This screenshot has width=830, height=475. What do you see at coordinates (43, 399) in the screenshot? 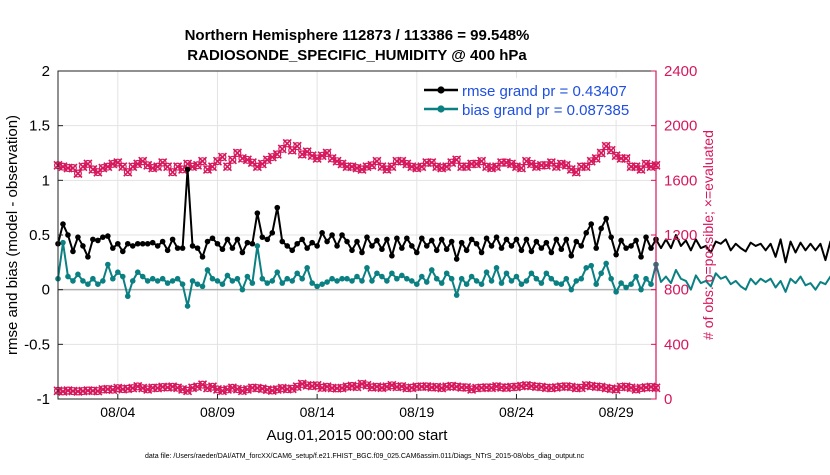
I see `y-left-tick-label: -1` at bounding box center [43, 399].